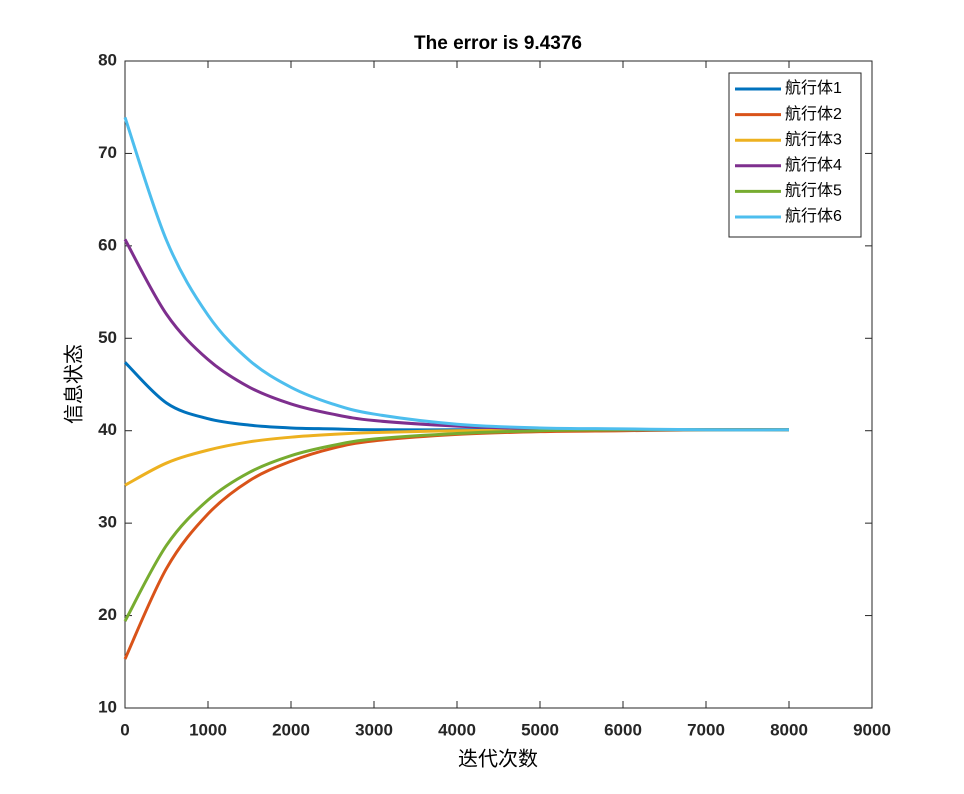  What do you see at coordinates (107, 244) in the screenshot?
I see `y-tick-label: 60` at bounding box center [107, 244].